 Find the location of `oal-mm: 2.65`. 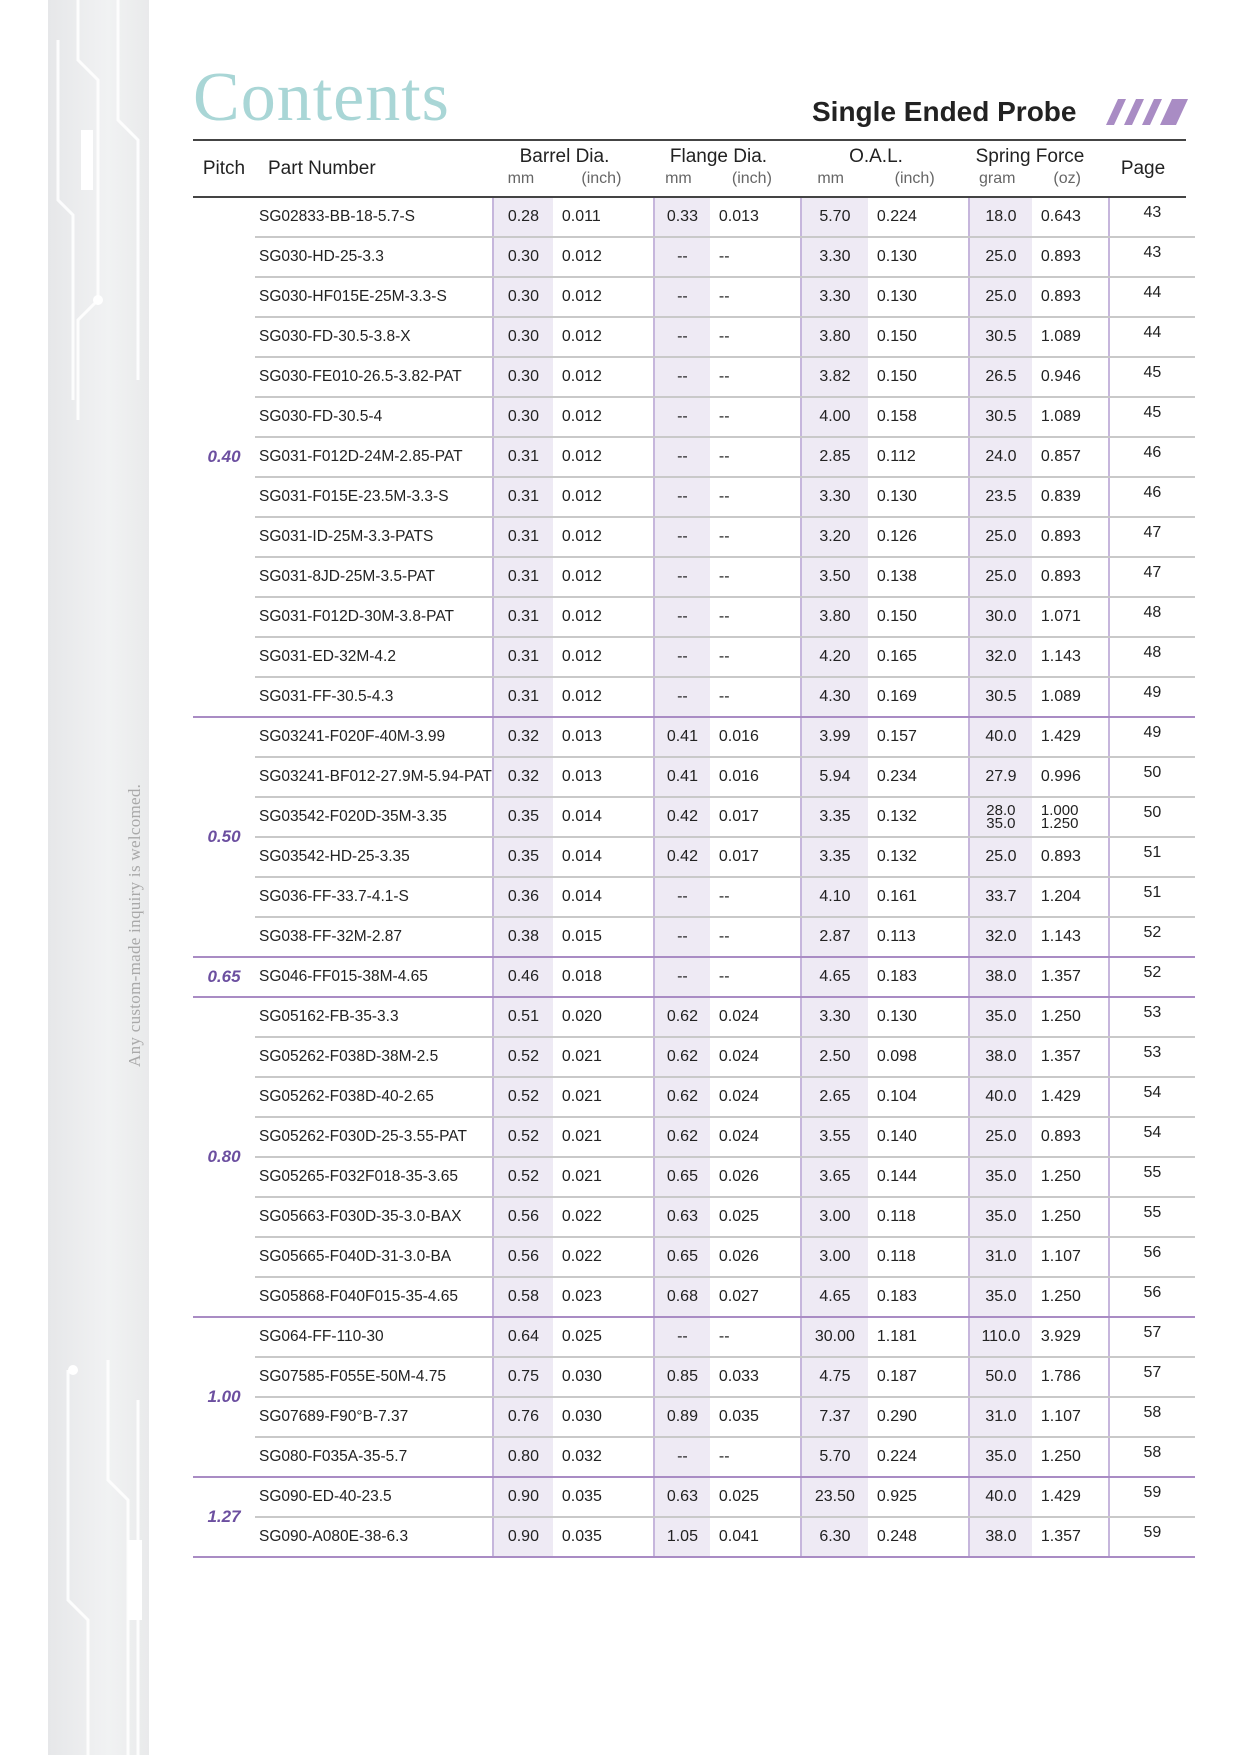

oal-mm: 2.65 is located at coordinates (833, 1097).